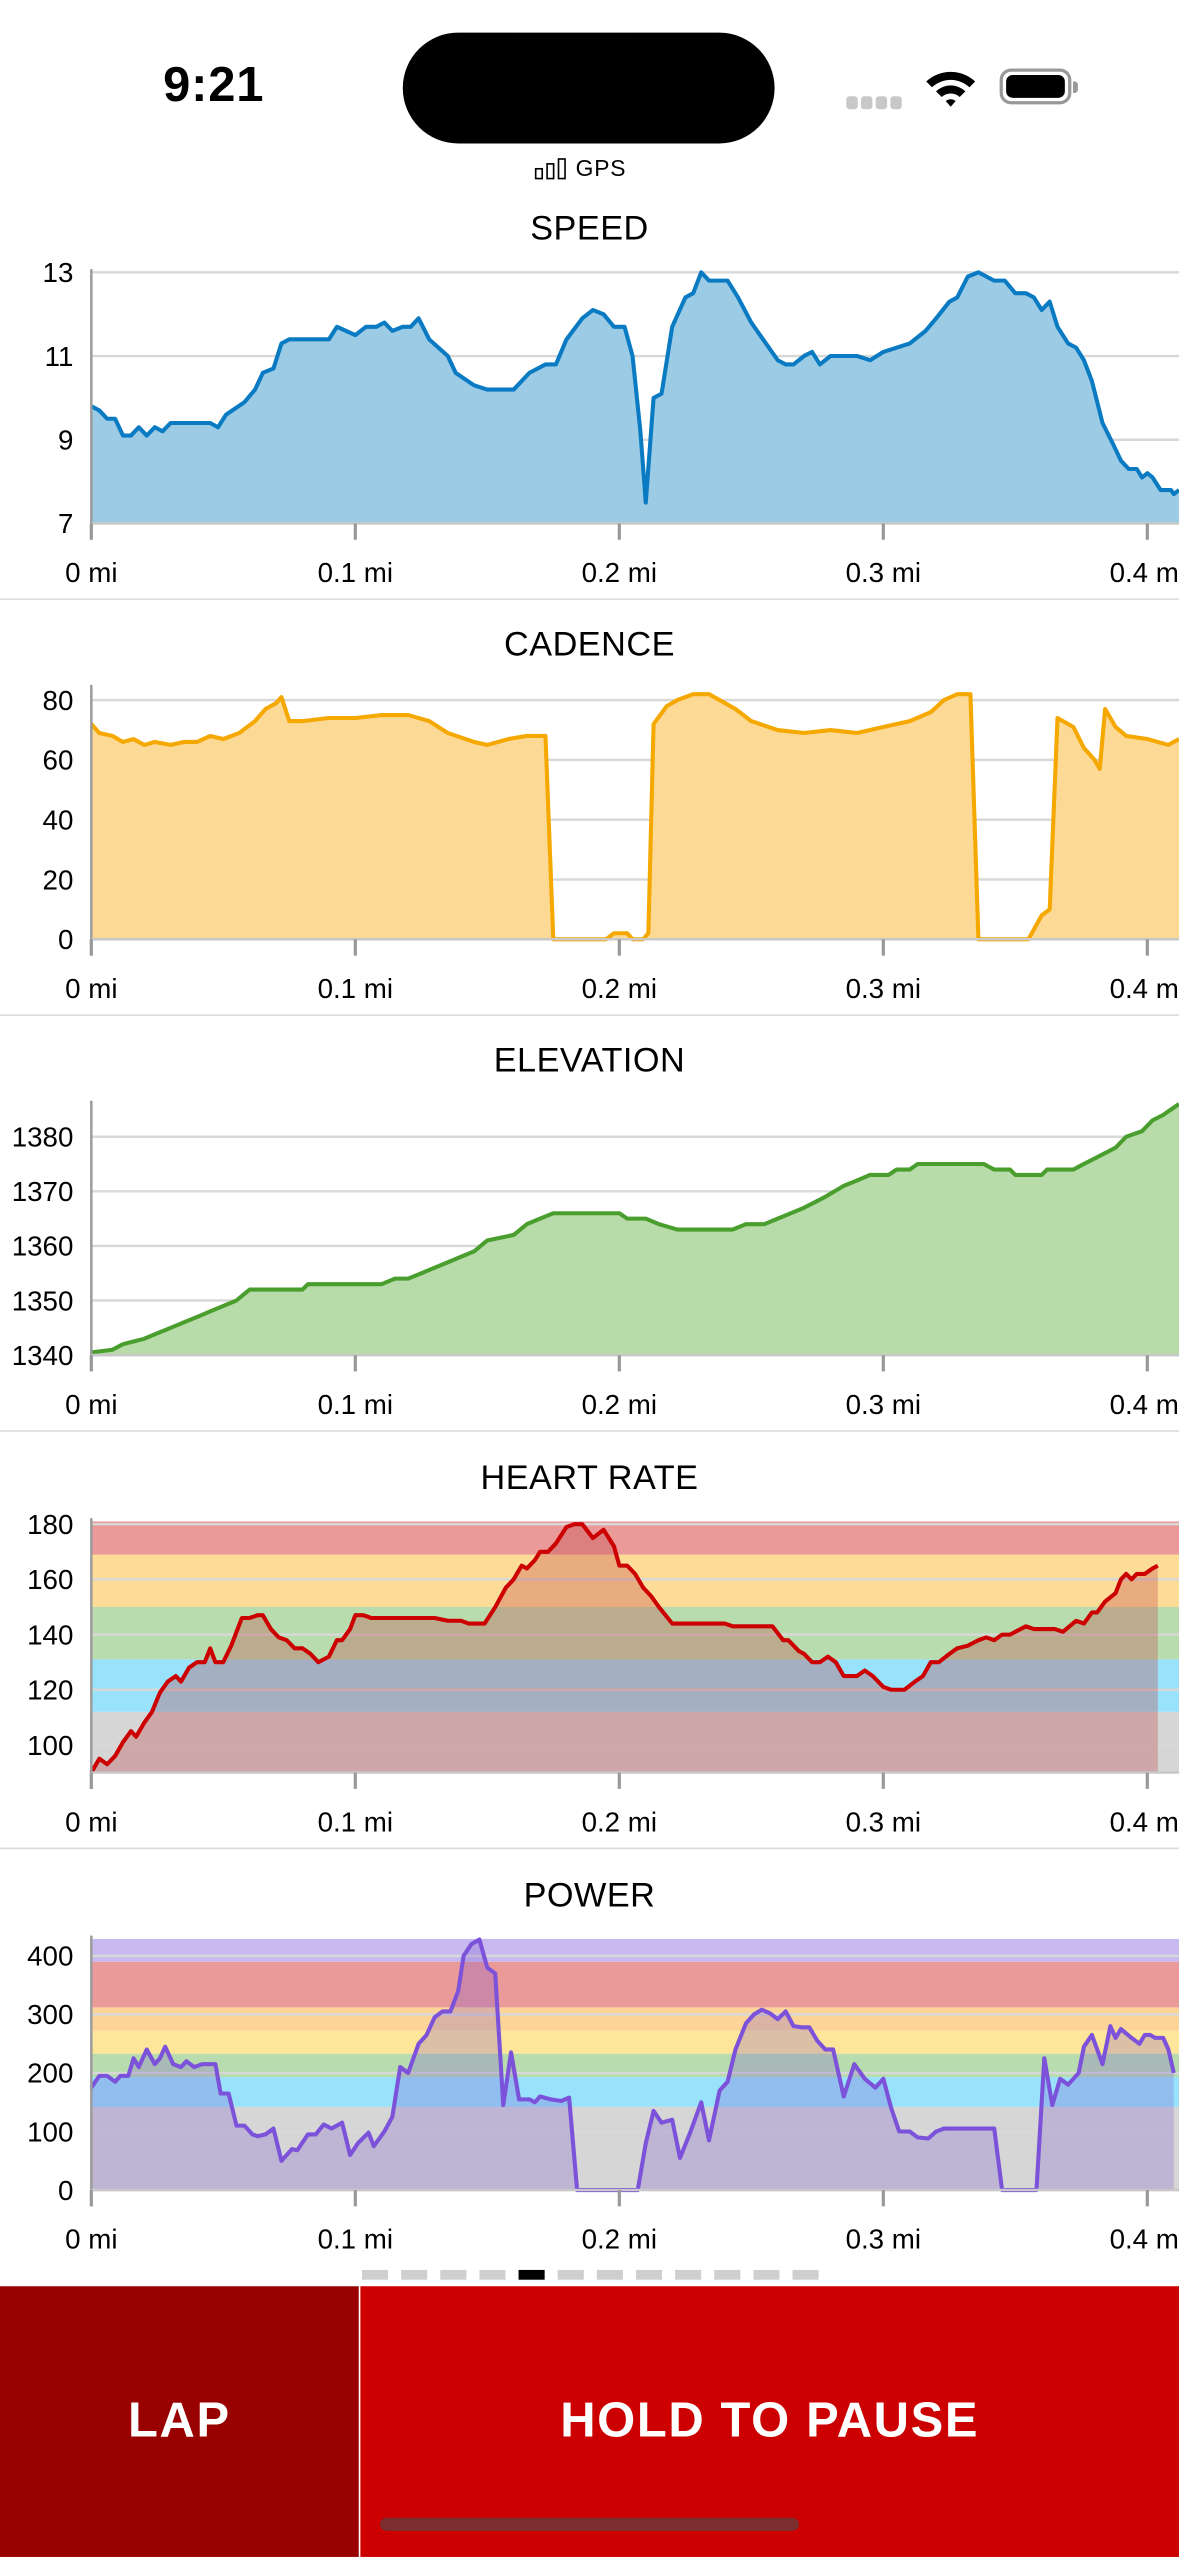 This screenshot has height=2557, width=1179. Describe the element at coordinates (50, 1690) in the screenshot. I see `y-tick-label: 120` at that location.